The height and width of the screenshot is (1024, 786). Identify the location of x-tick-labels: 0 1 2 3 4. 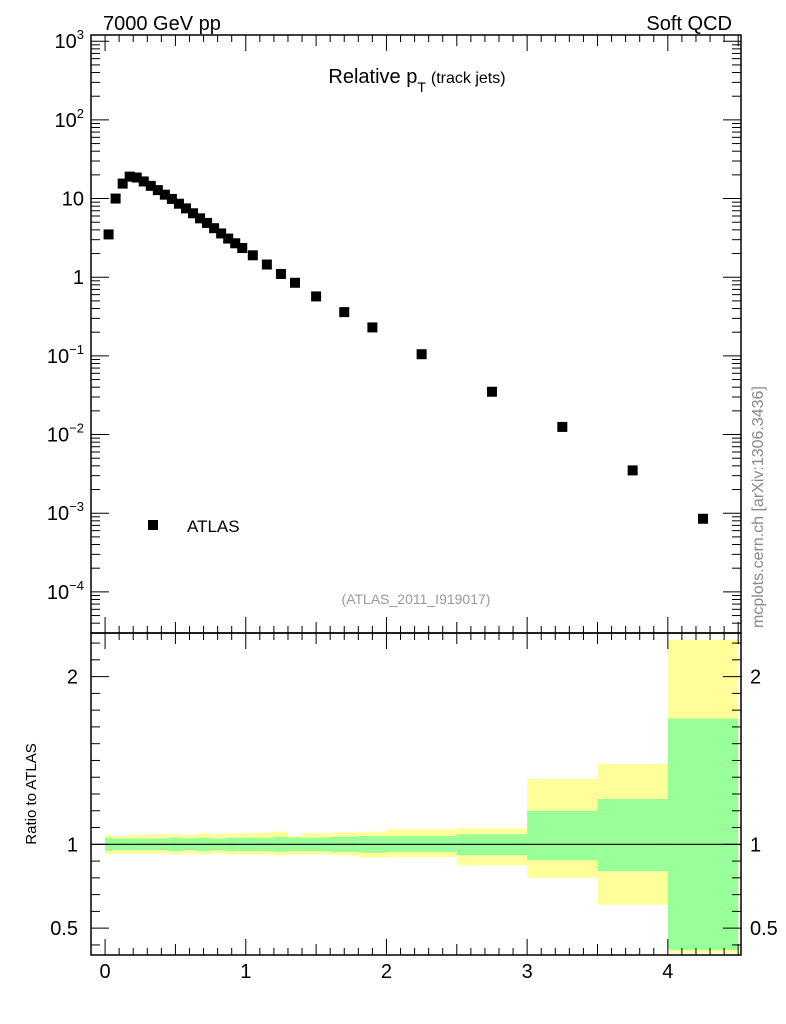
(387, 972).